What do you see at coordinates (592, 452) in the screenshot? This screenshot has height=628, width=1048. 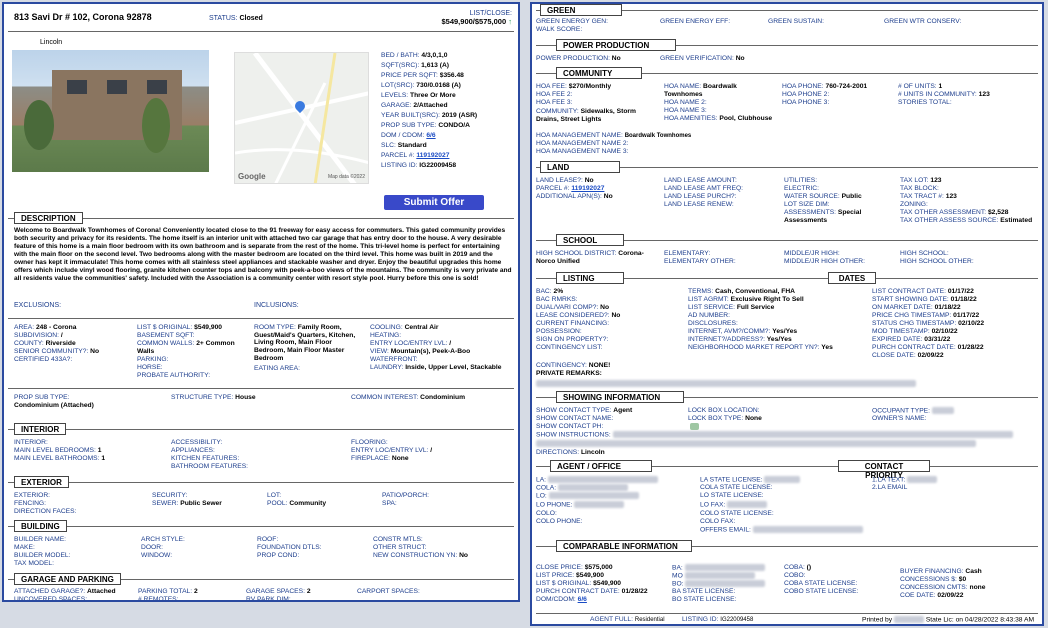 I see `directions-value: Lincoln` at bounding box center [592, 452].